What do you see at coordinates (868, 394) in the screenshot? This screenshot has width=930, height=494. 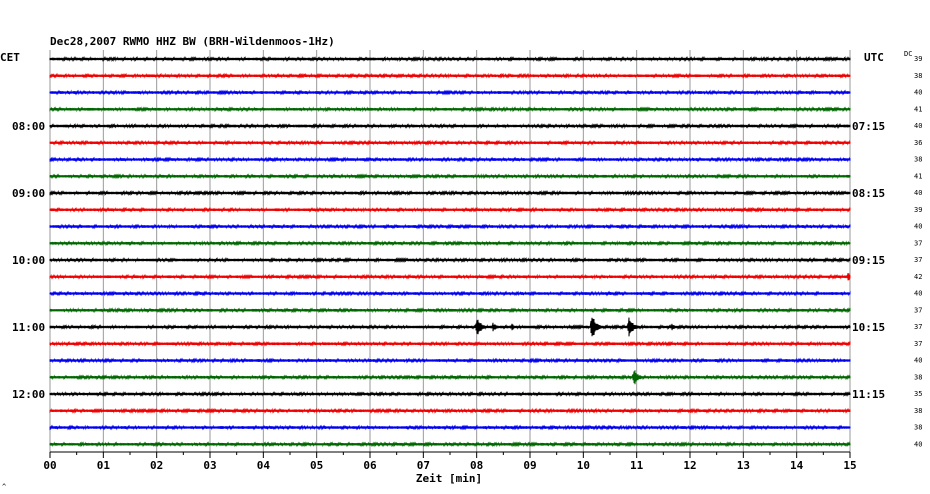 I see `utc-time-label: 11:15` at bounding box center [868, 394].